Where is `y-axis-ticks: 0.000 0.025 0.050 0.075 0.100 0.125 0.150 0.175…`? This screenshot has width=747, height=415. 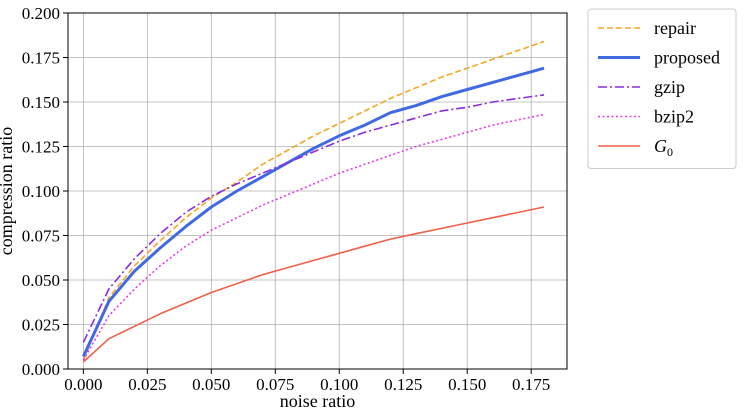 y-axis-ticks: 0.000 0.025 0.050 0.075 0.100 0.125 0.150 0.175… is located at coordinates (45, 191).